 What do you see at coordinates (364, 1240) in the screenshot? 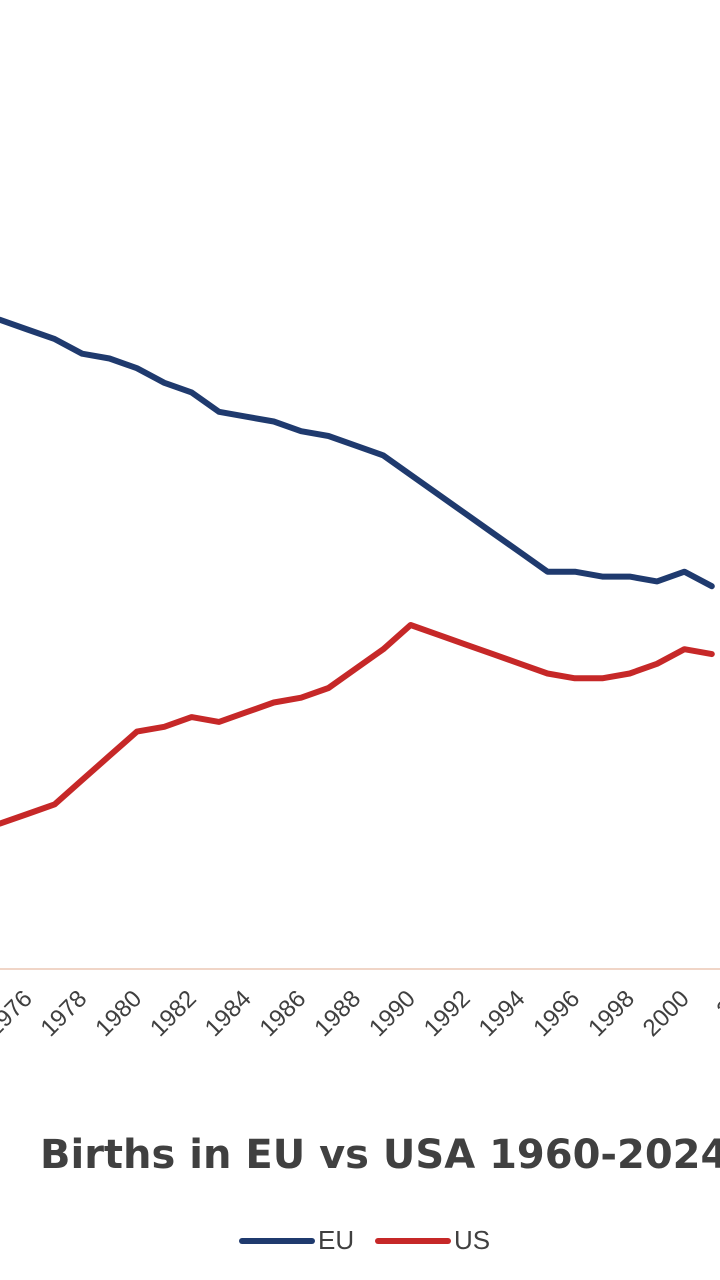
I see `legend: EU US` at bounding box center [364, 1240].